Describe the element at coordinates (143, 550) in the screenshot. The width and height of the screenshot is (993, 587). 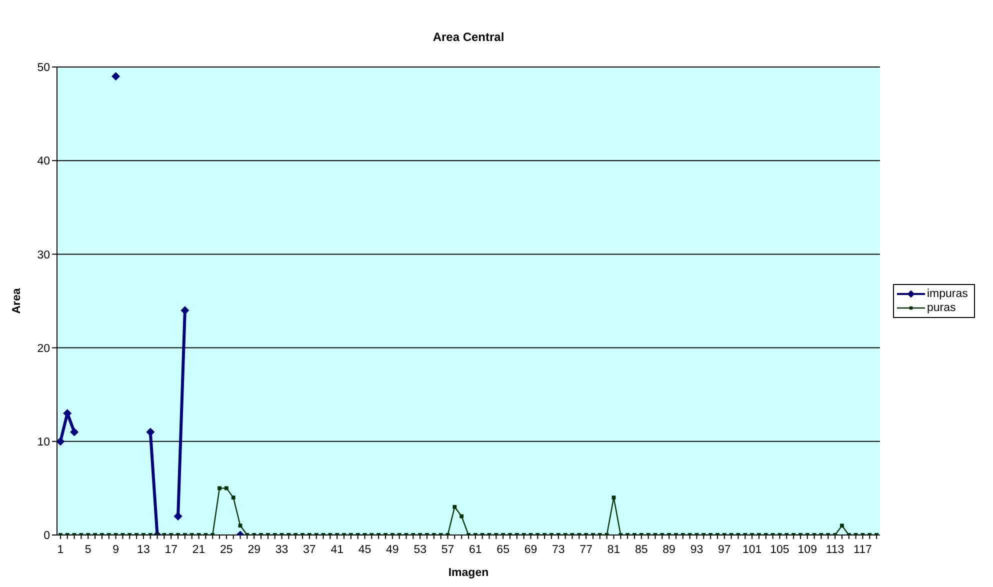
I see `x-tick-label: 13` at that location.